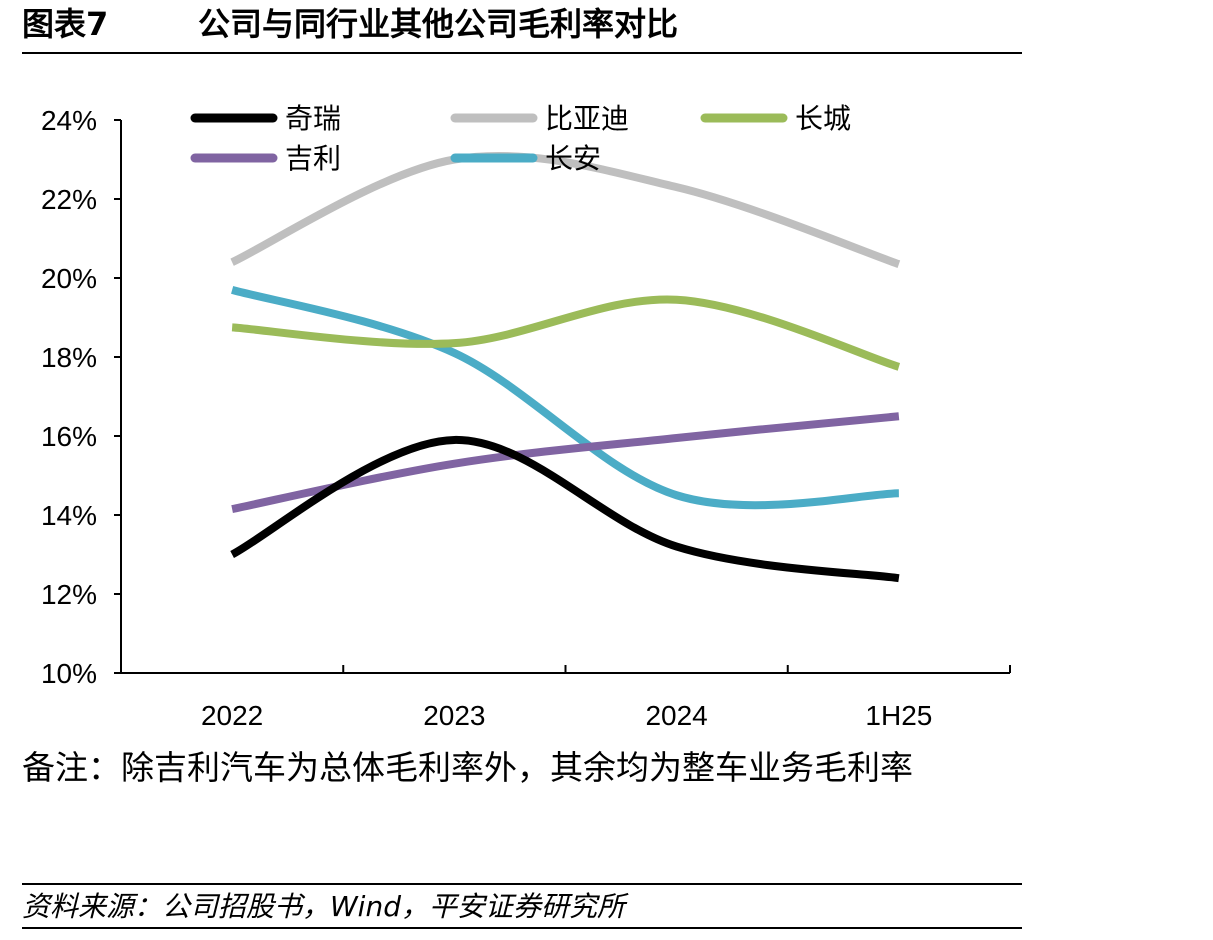 This screenshot has width=1213, height=940. I want to click on y-tick-label: 20%, so click(69, 278).